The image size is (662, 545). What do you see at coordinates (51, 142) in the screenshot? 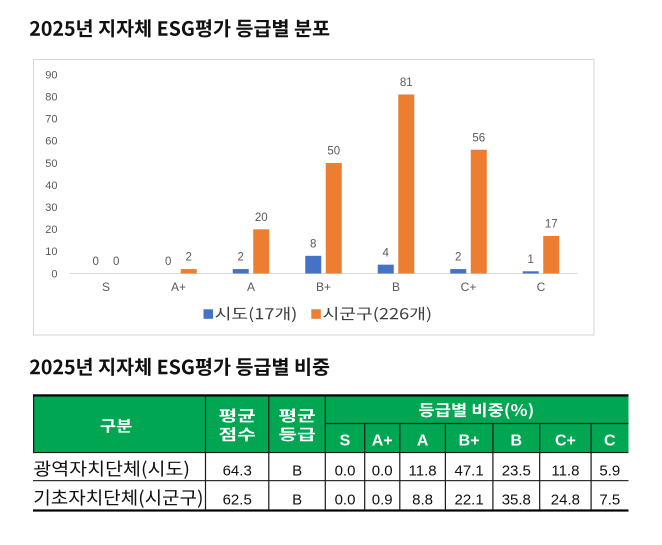
I see `svg-text: 60` at bounding box center [51, 142].